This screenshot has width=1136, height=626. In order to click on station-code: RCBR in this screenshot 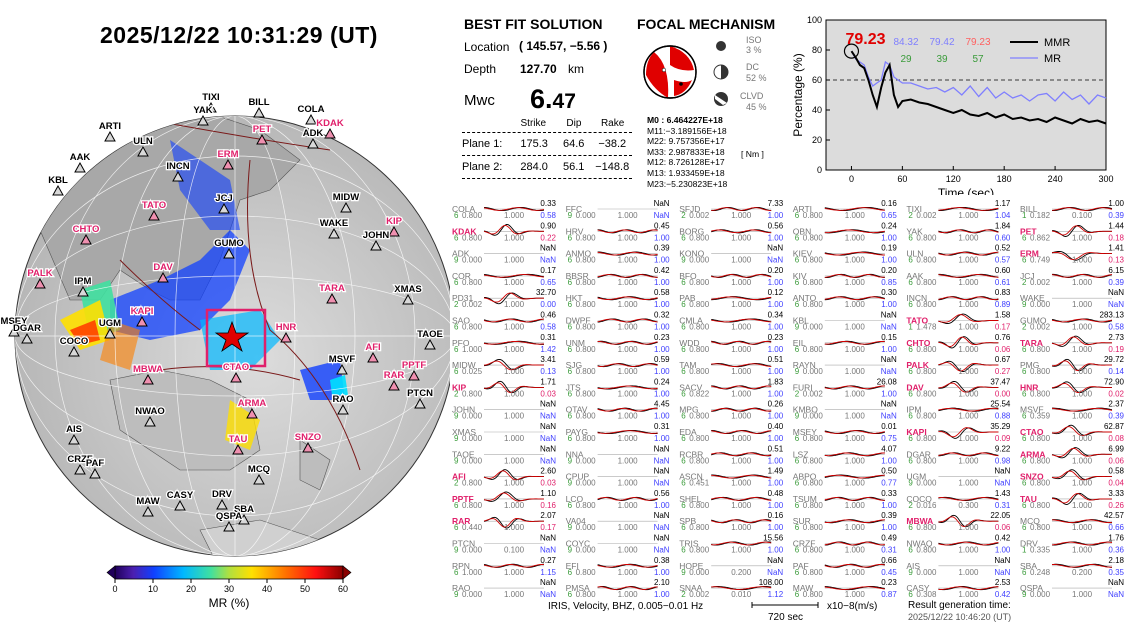, I will do `click(691, 454)`.